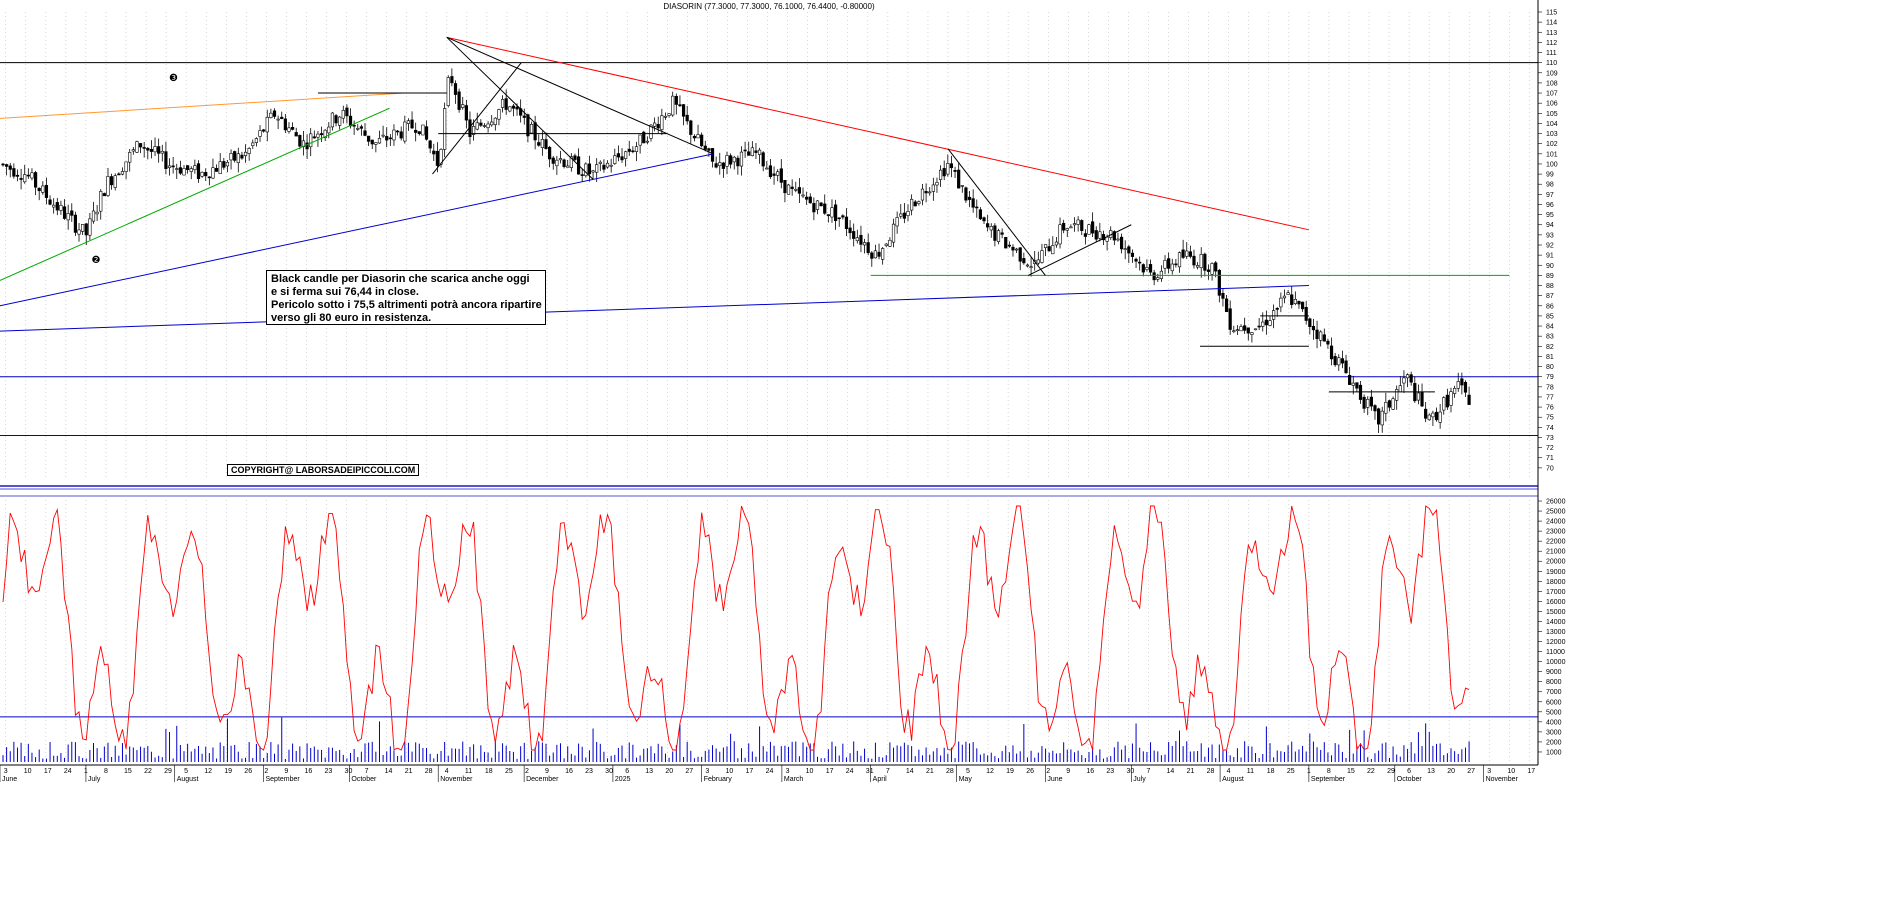 The height and width of the screenshot is (902, 1890). I want to click on price-tick-label: 91, so click(1550, 256).